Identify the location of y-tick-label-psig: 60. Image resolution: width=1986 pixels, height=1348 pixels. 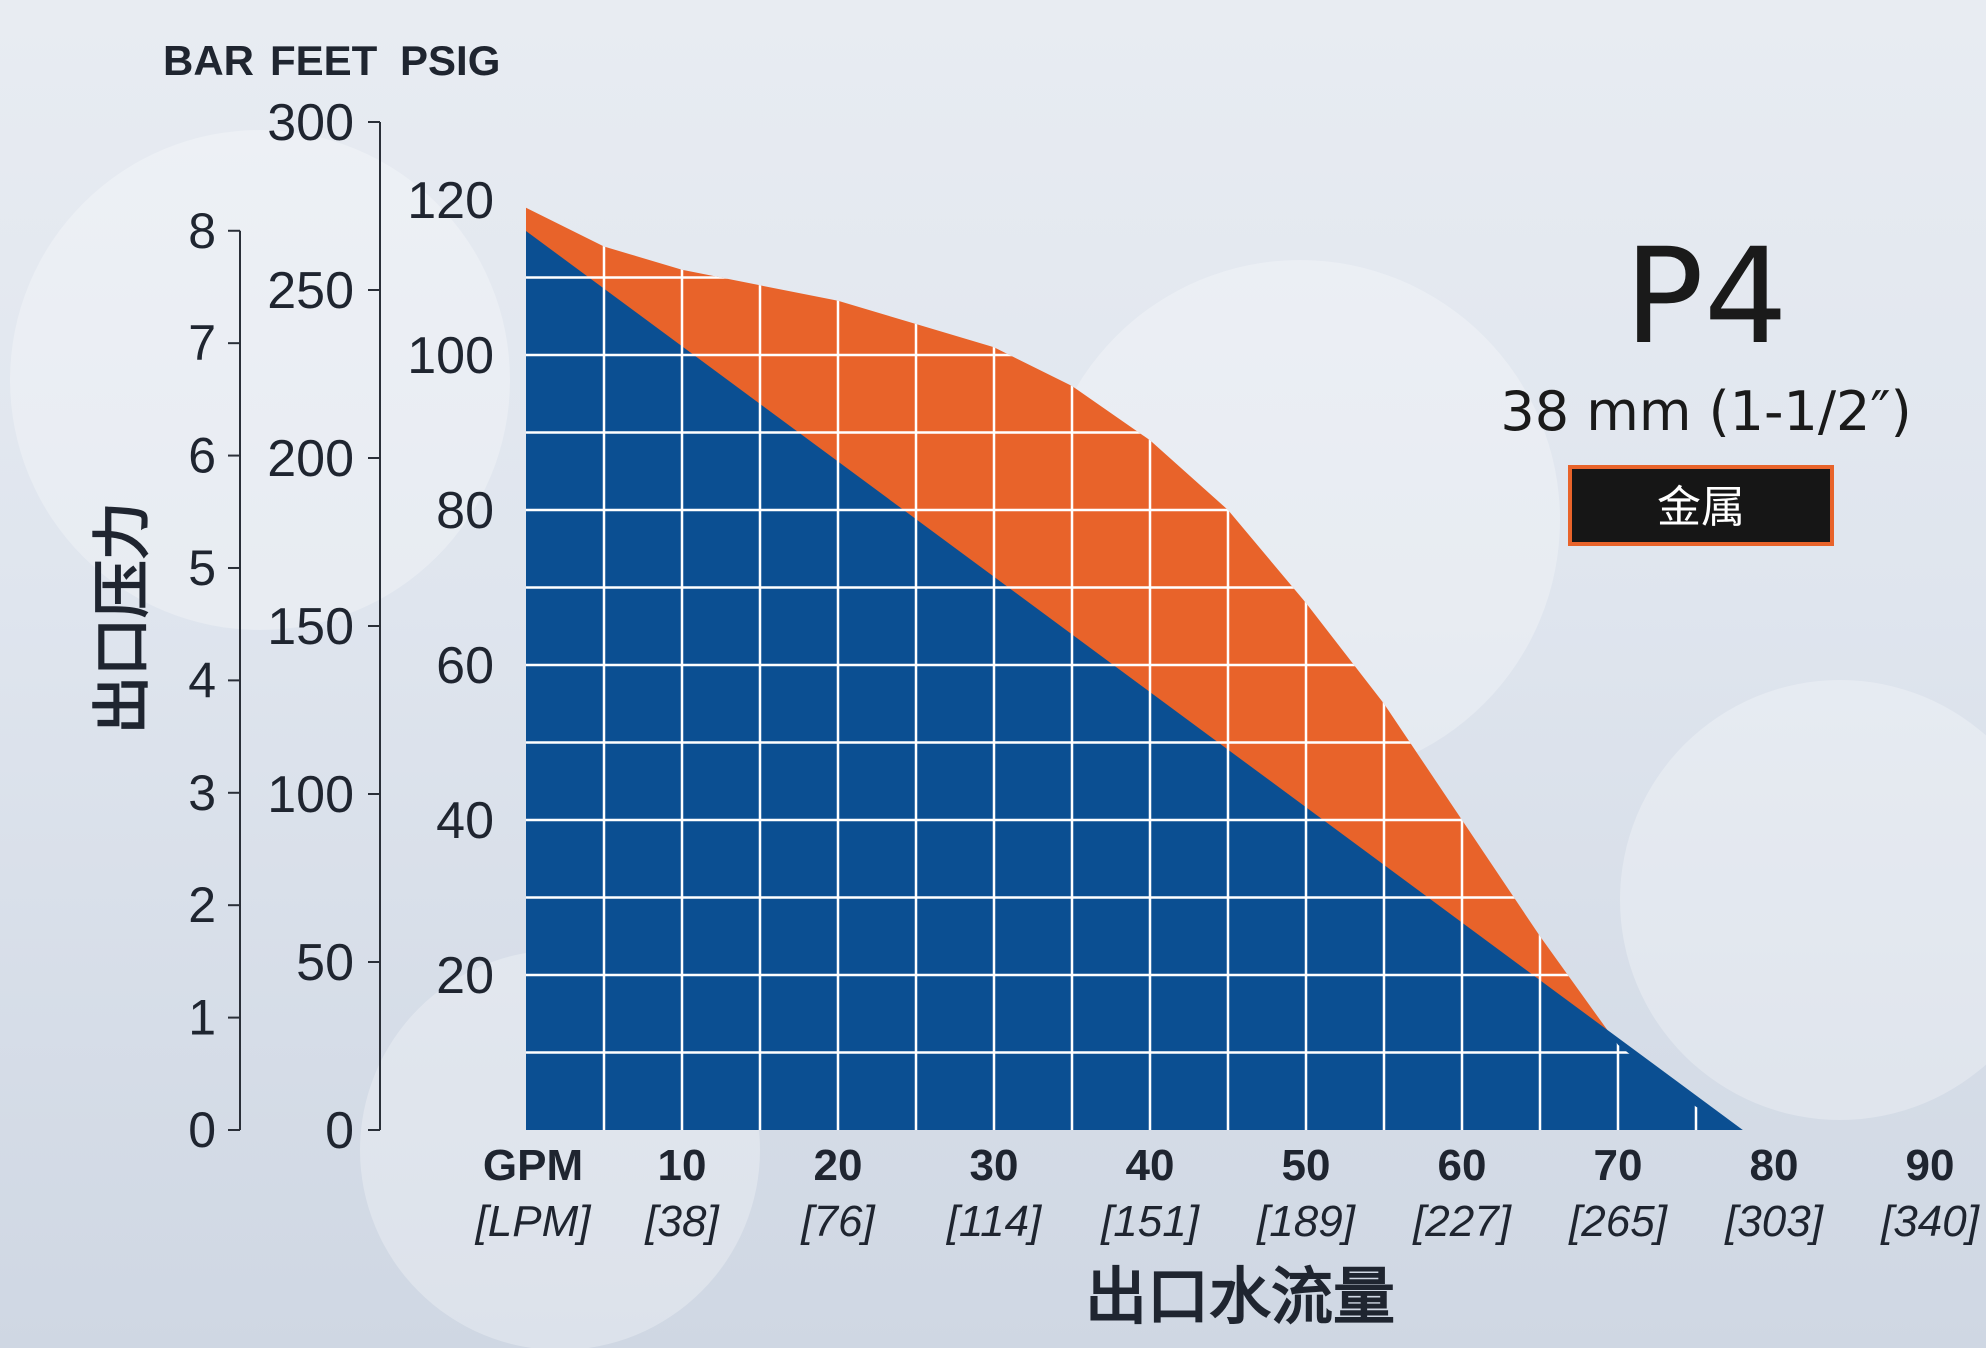
(465, 666).